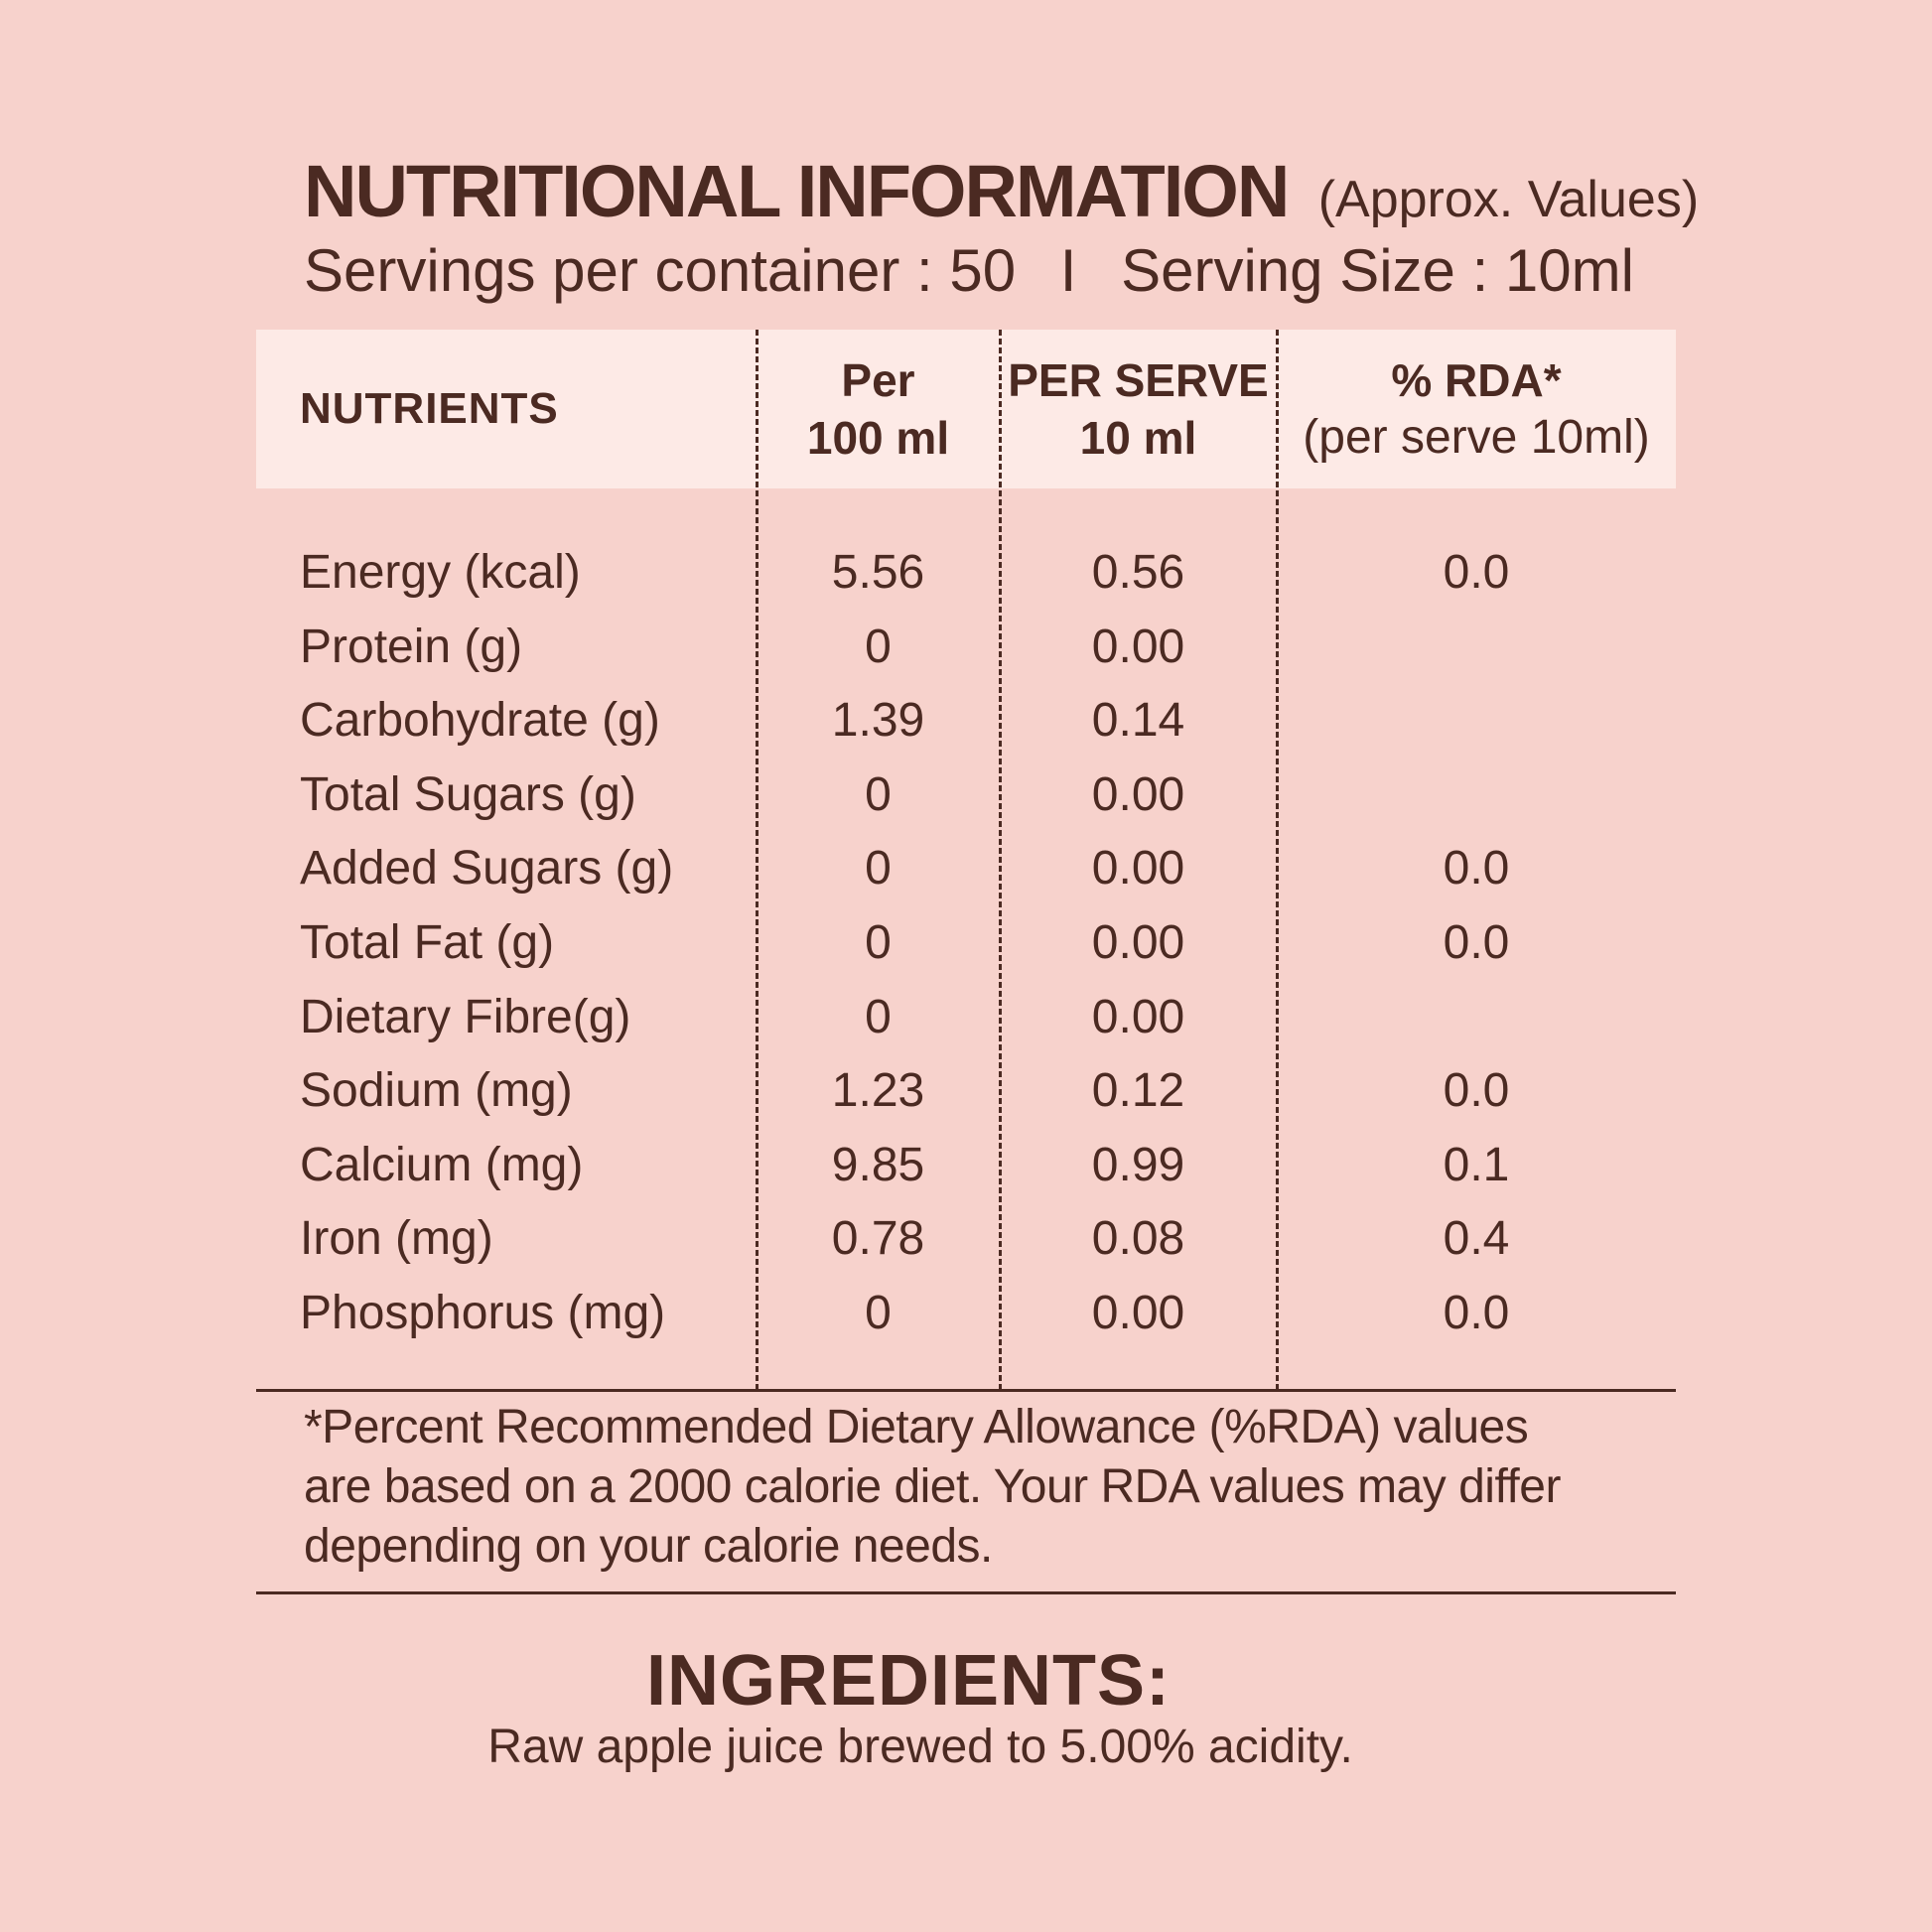 This screenshot has width=1932, height=1932. What do you see at coordinates (1377, 271) in the screenshot?
I see `serving-size: Serving Size : 10ml` at bounding box center [1377, 271].